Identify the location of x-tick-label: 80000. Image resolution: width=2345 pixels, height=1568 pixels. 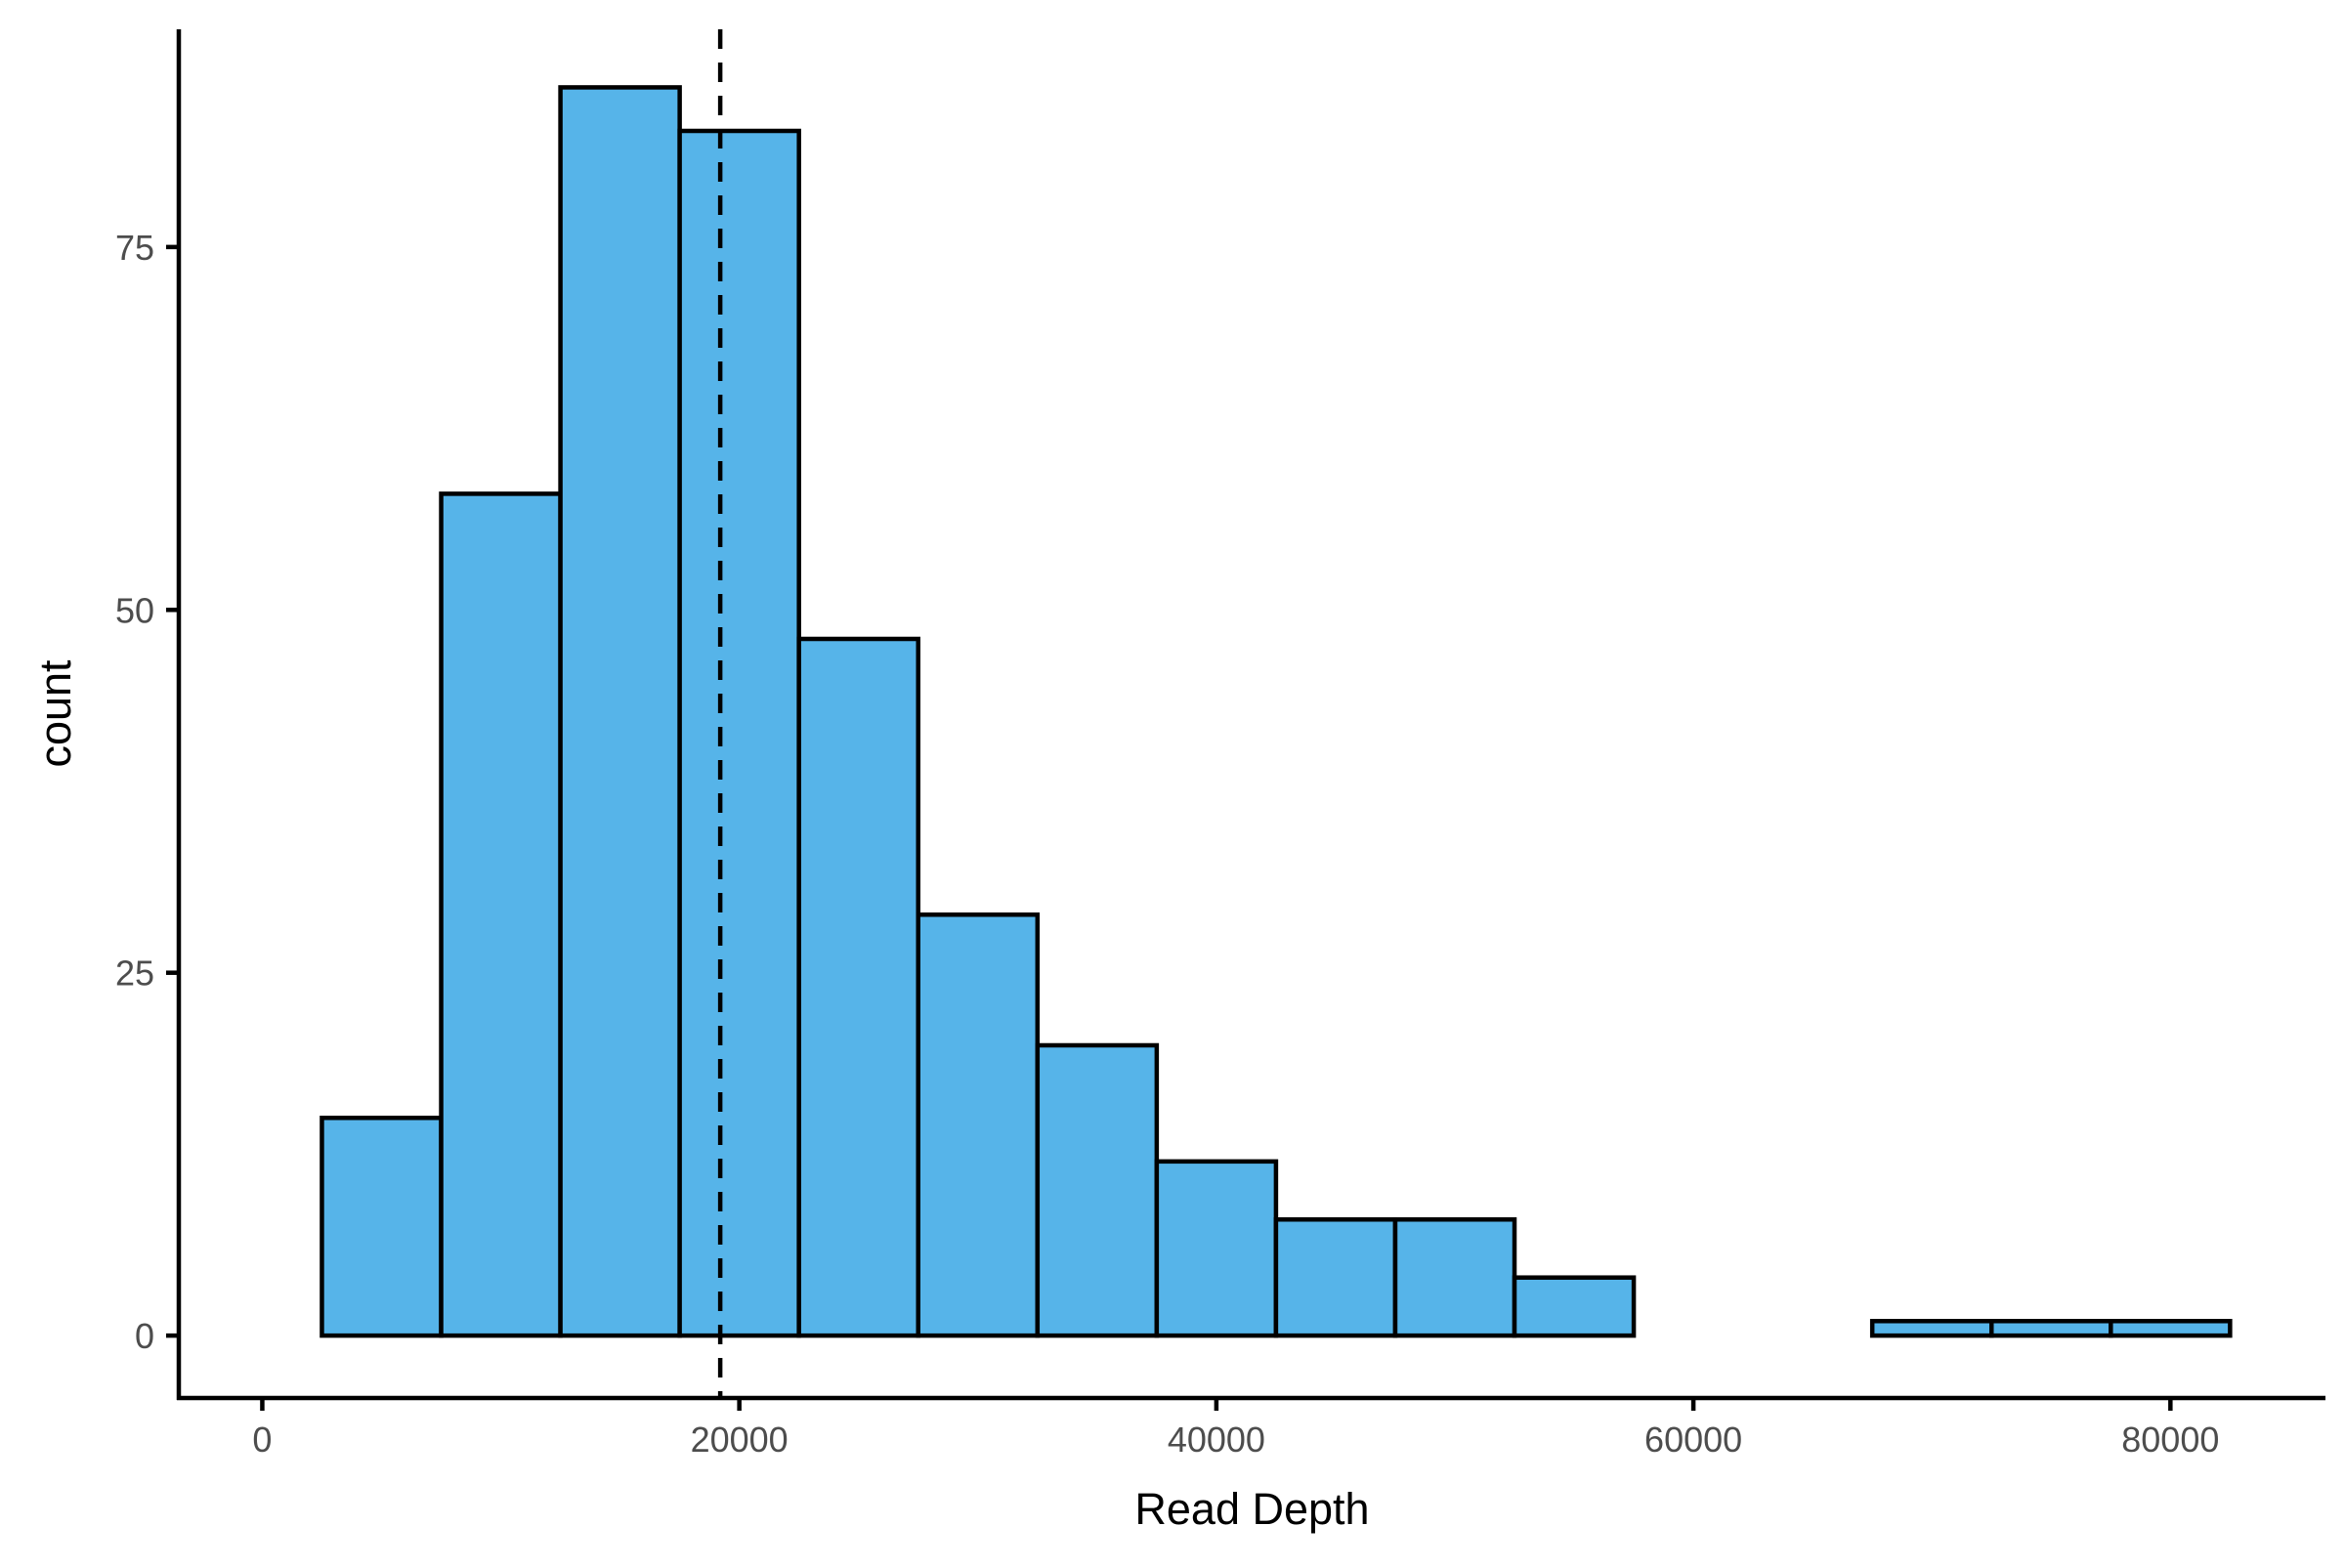
(2170, 1440).